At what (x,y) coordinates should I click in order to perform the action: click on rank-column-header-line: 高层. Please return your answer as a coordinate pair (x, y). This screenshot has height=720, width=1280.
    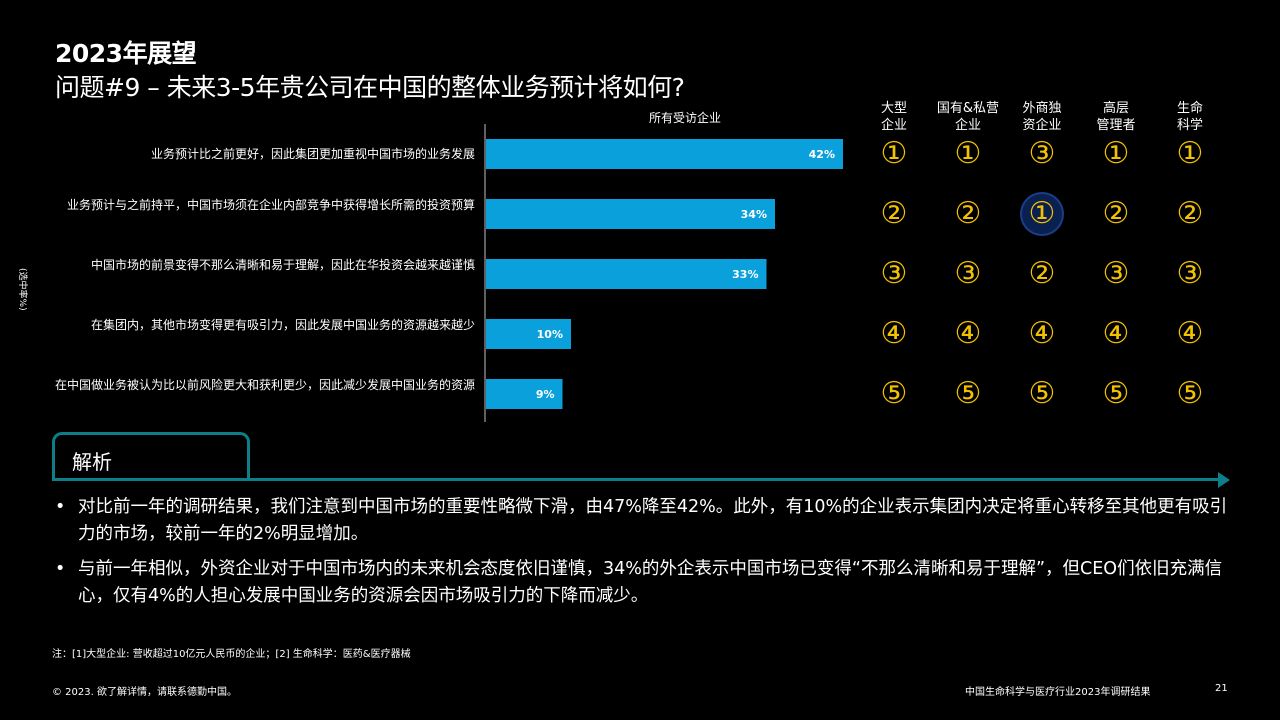
    Looking at the image, I should click on (1115, 108).